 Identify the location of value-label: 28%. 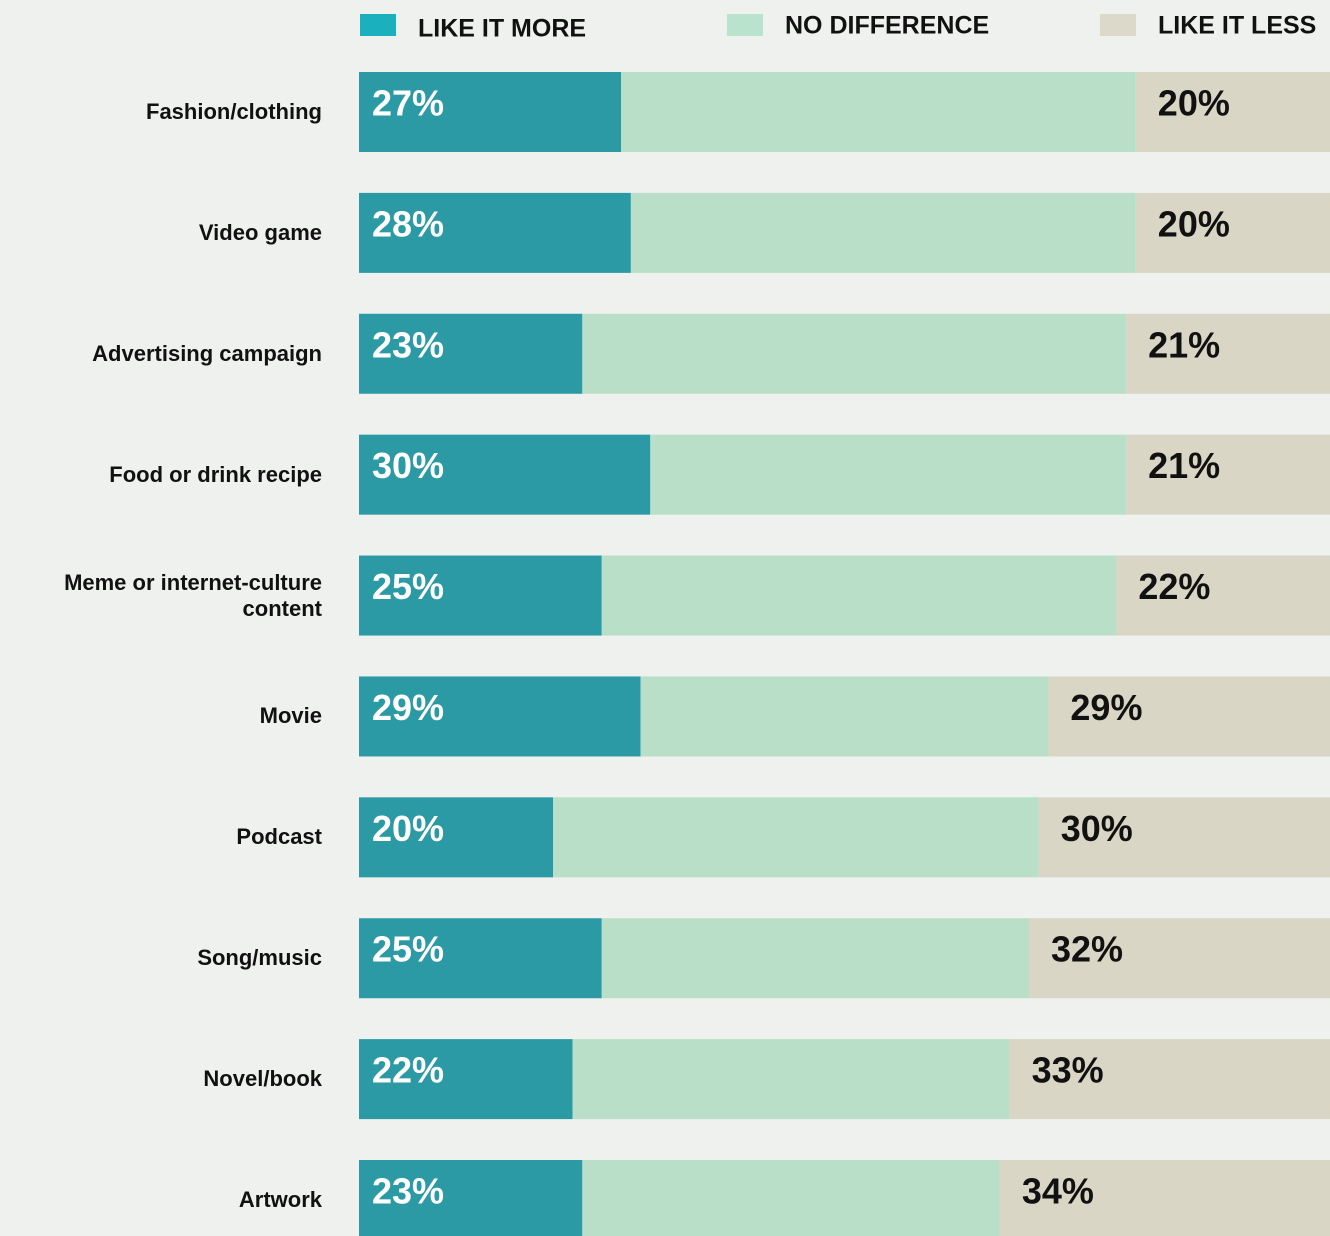
(408, 223).